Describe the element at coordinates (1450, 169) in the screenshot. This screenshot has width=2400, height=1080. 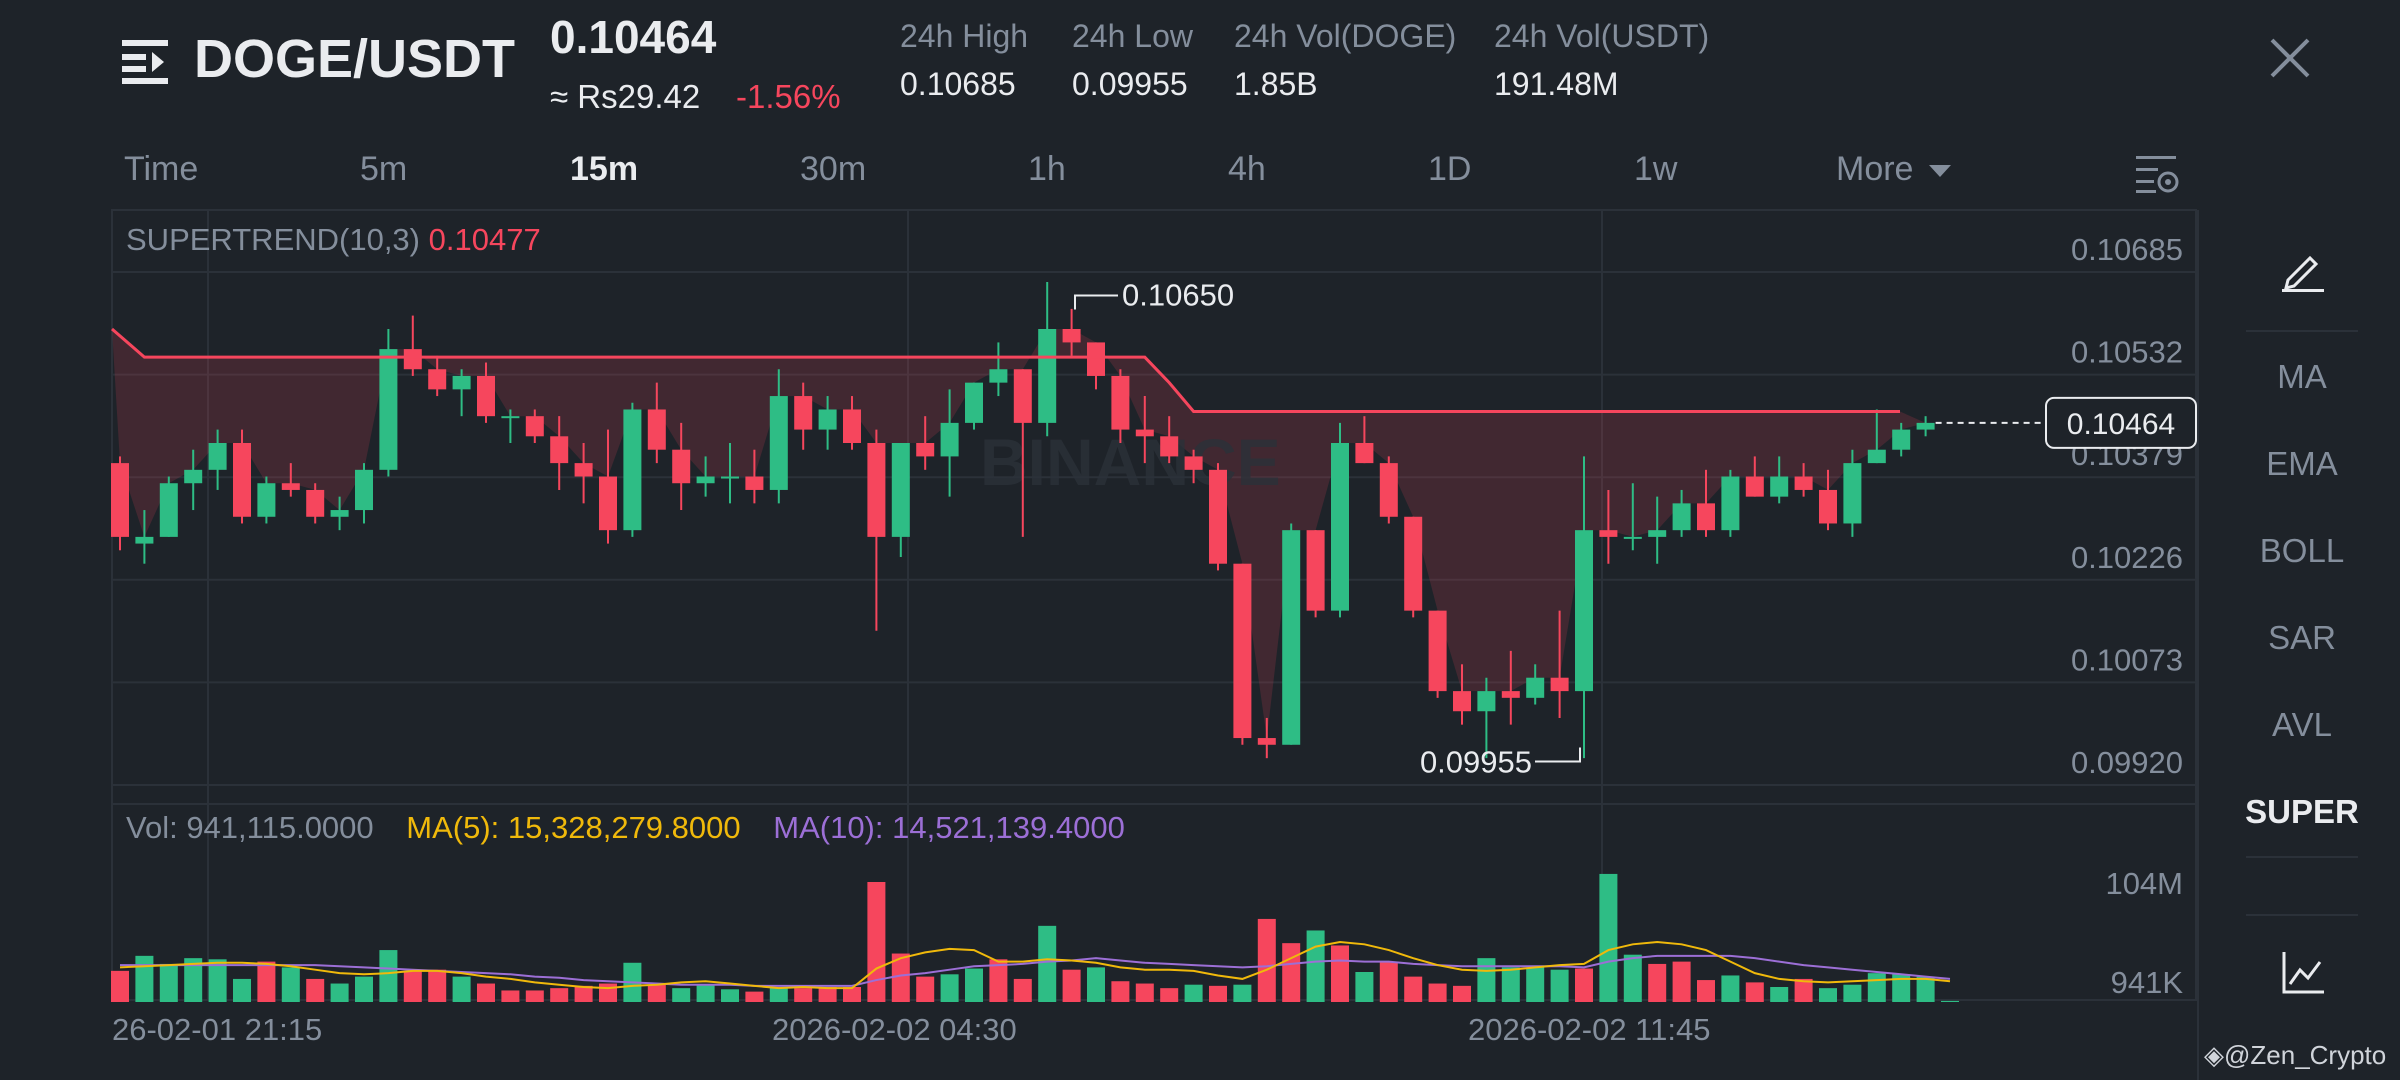
I see `tab-1d: 1D` at that location.